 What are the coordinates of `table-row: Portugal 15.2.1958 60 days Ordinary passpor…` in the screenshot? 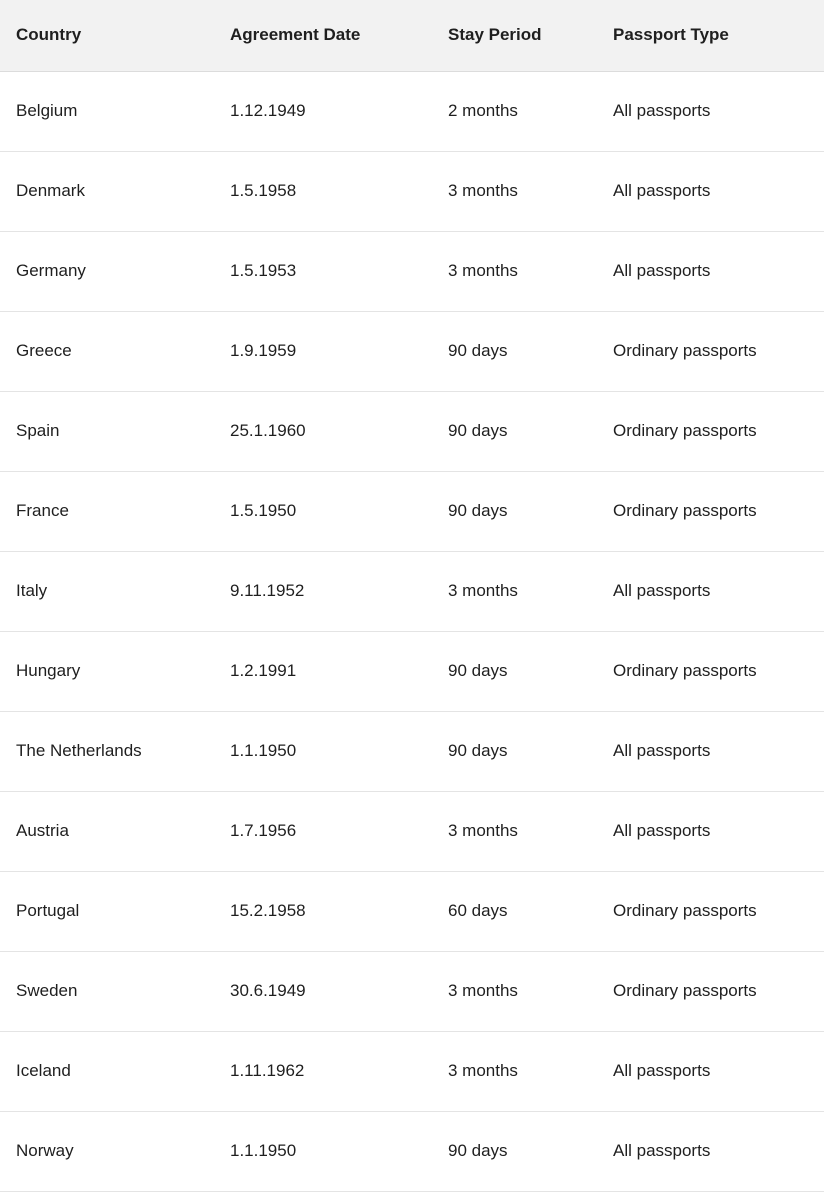 It's located at (412, 911).